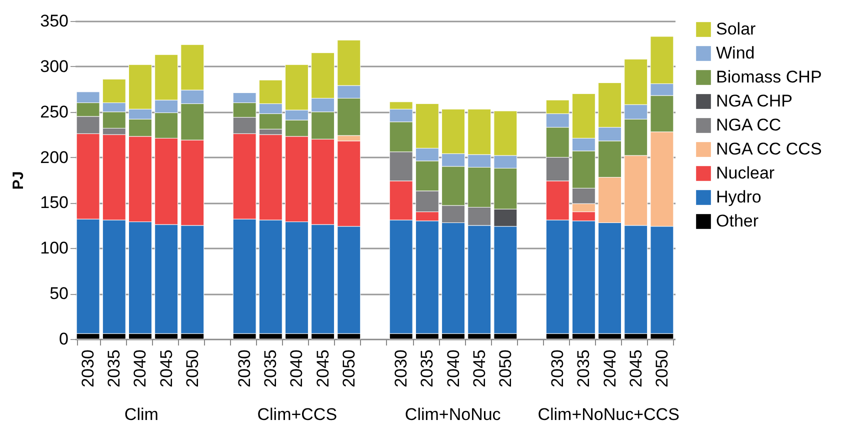 The height and width of the screenshot is (439, 862). I want to click on text: Clim+NoNuc+CCS, so click(609, 414).